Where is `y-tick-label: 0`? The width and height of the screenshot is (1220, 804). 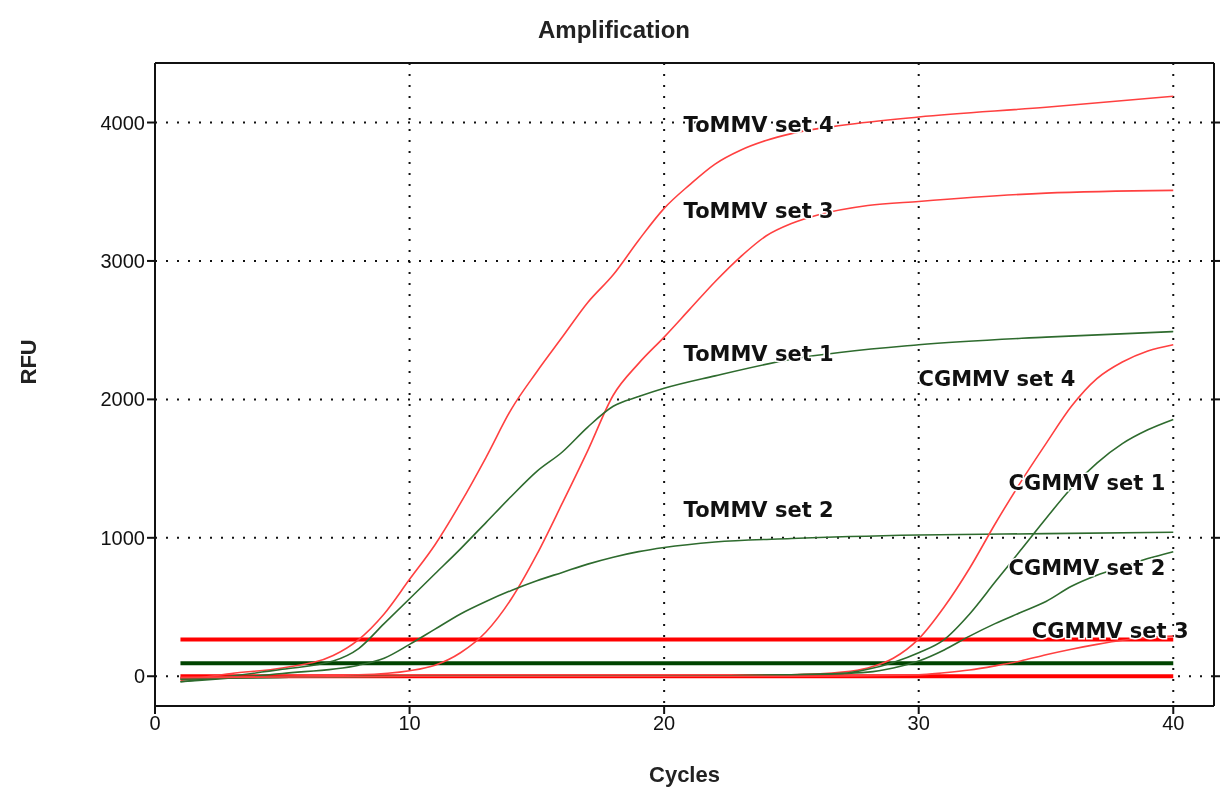 y-tick-label: 0 is located at coordinates (139, 676).